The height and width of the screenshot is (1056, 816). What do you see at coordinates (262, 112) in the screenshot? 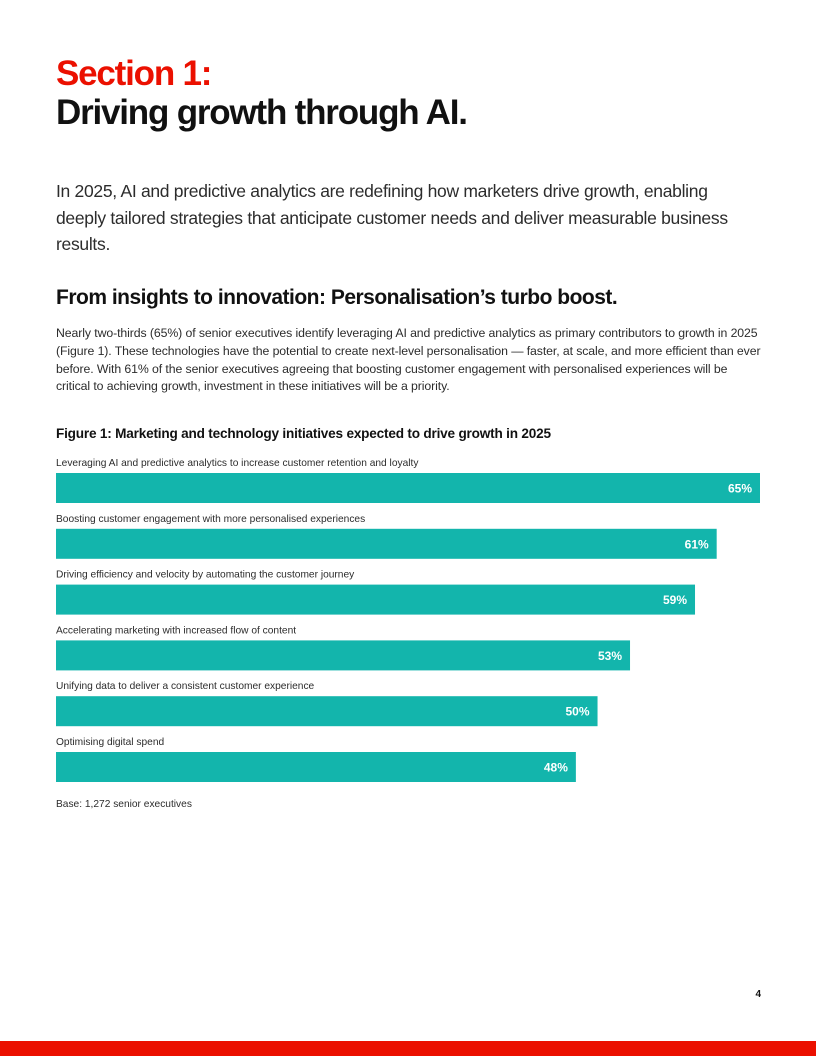
I see `page-title: Driving growth through AI.` at bounding box center [262, 112].